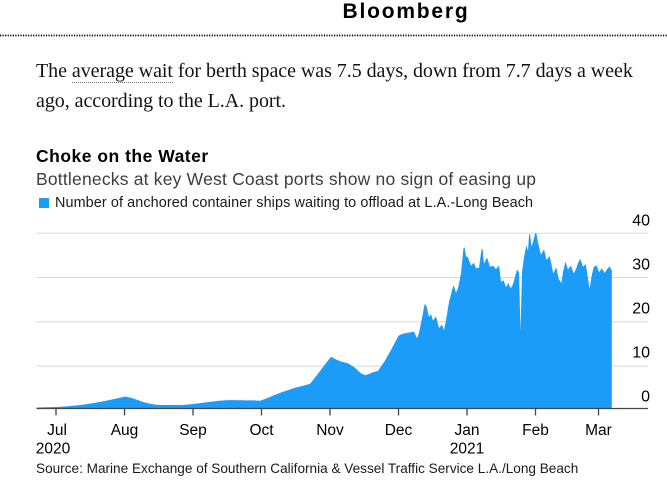  What do you see at coordinates (261, 430) in the screenshot?
I see `svg-text: Oct` at bounding box center [261, 430].